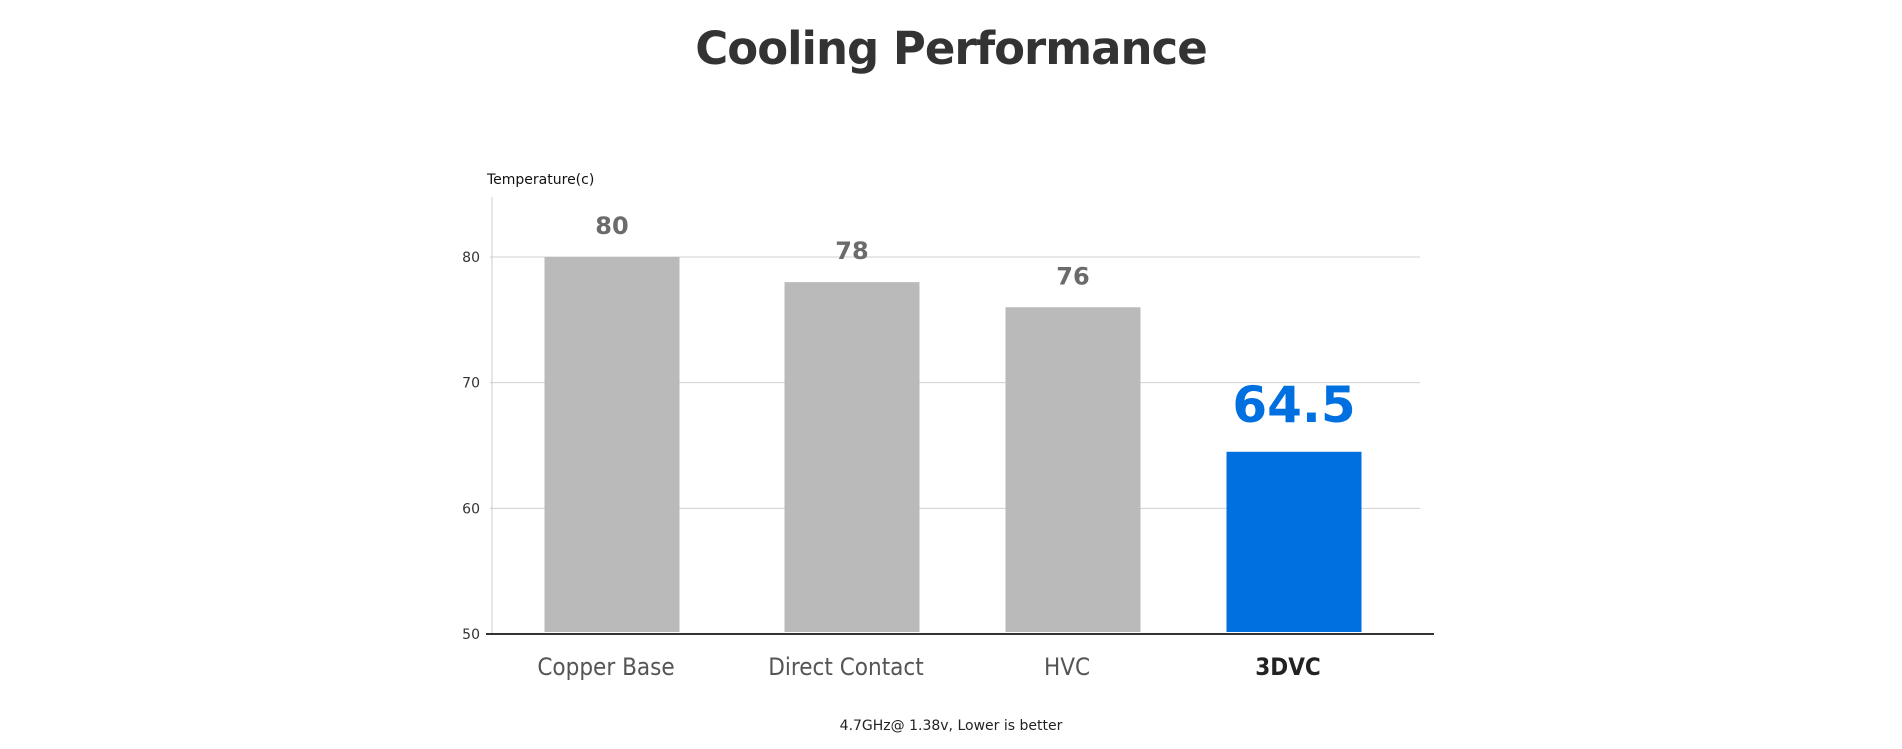 This screenshot has height=749, width=1902. Describe the element at coordinates (845, 667) in the screenshot. I see `x-tick-label: Direct Contact` at that location.